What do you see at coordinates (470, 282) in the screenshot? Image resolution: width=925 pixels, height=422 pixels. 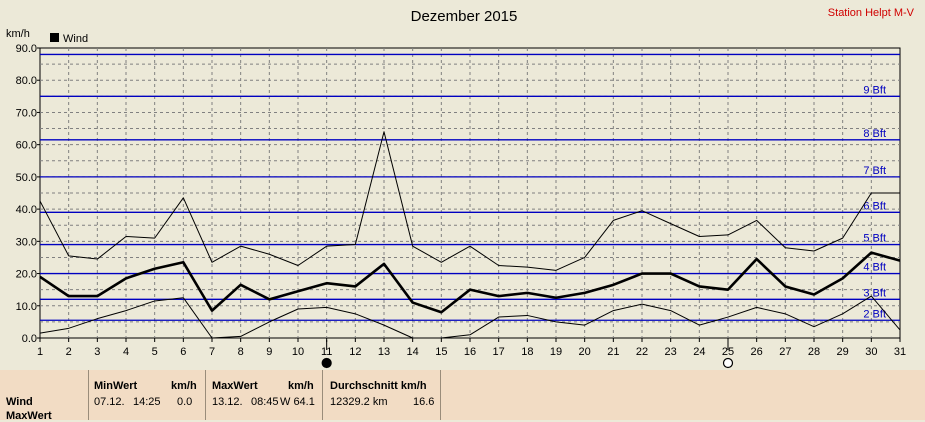 I see `wind-avg-line` at bounding box center [470, 282].